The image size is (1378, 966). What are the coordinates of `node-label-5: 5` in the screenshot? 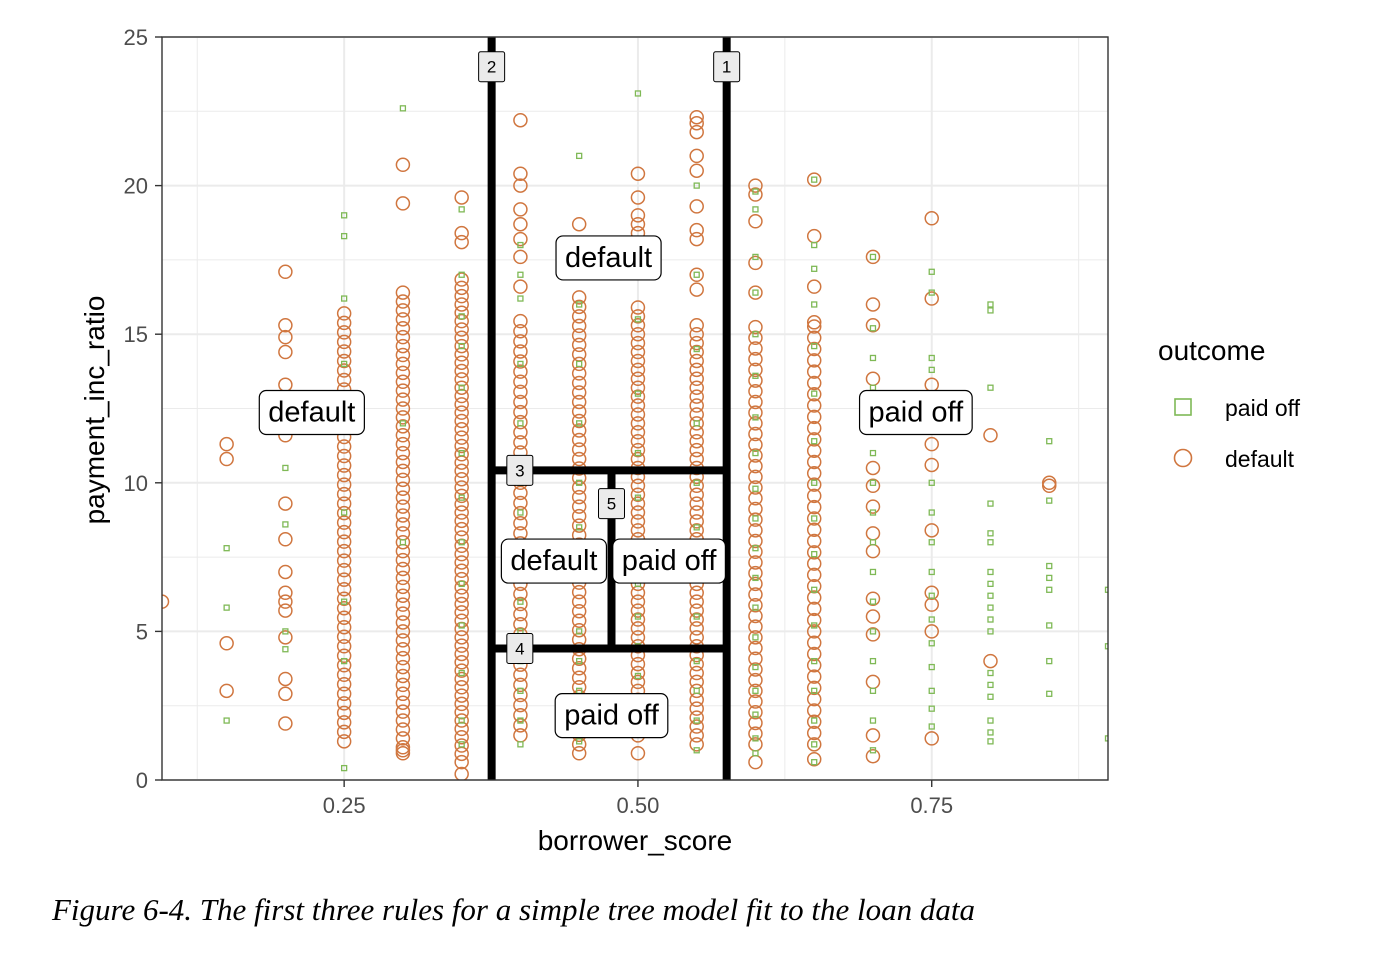 It's located at (611, 504).